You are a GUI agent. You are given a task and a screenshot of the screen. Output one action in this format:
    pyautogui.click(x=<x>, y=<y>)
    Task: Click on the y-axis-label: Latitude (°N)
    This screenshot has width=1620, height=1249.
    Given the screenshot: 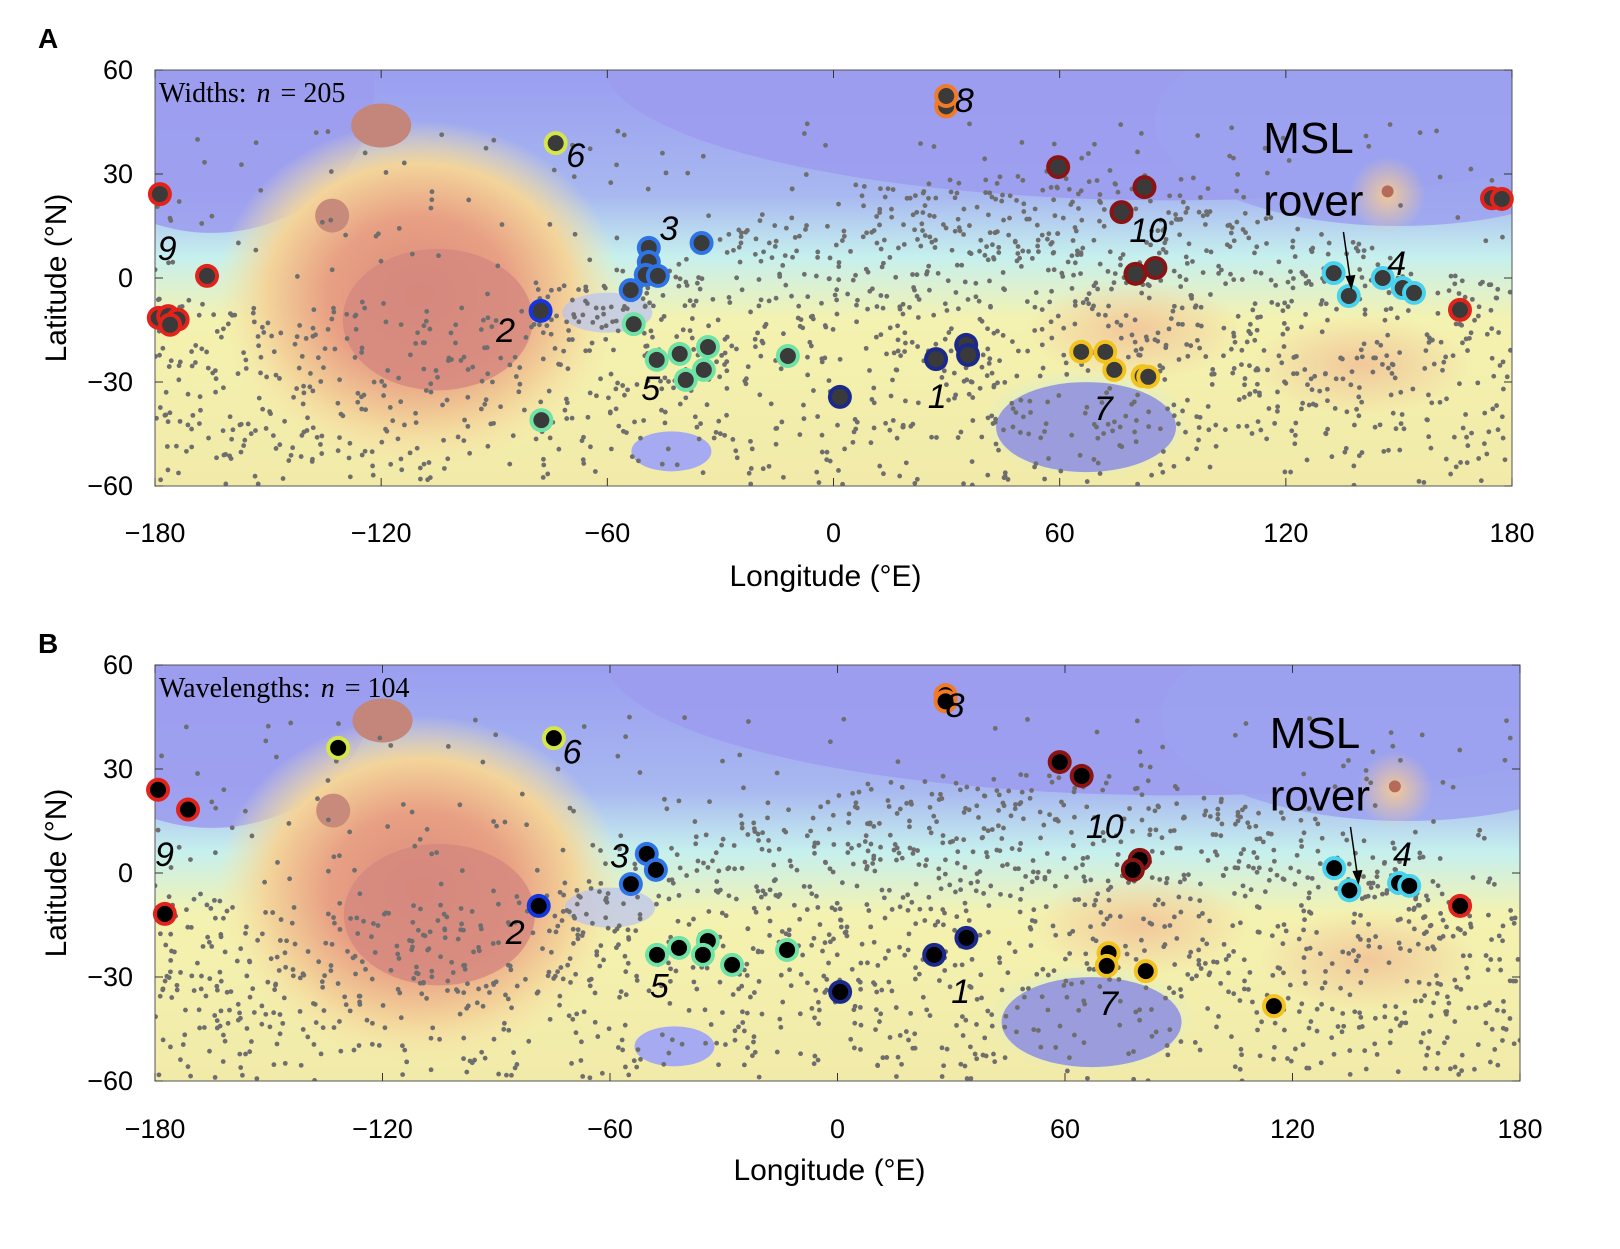 What is the action you would take?
    pyautogui.click(x=56, y=278)
    